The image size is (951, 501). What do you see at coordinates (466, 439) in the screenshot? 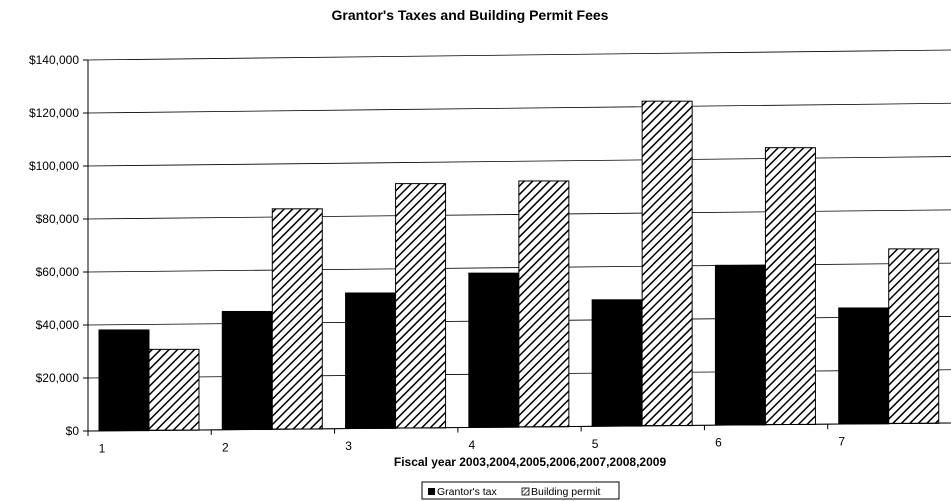
I see `x-axis-ticks: 1 2 3 4 5 6 7` at bounding box center [466, 439].